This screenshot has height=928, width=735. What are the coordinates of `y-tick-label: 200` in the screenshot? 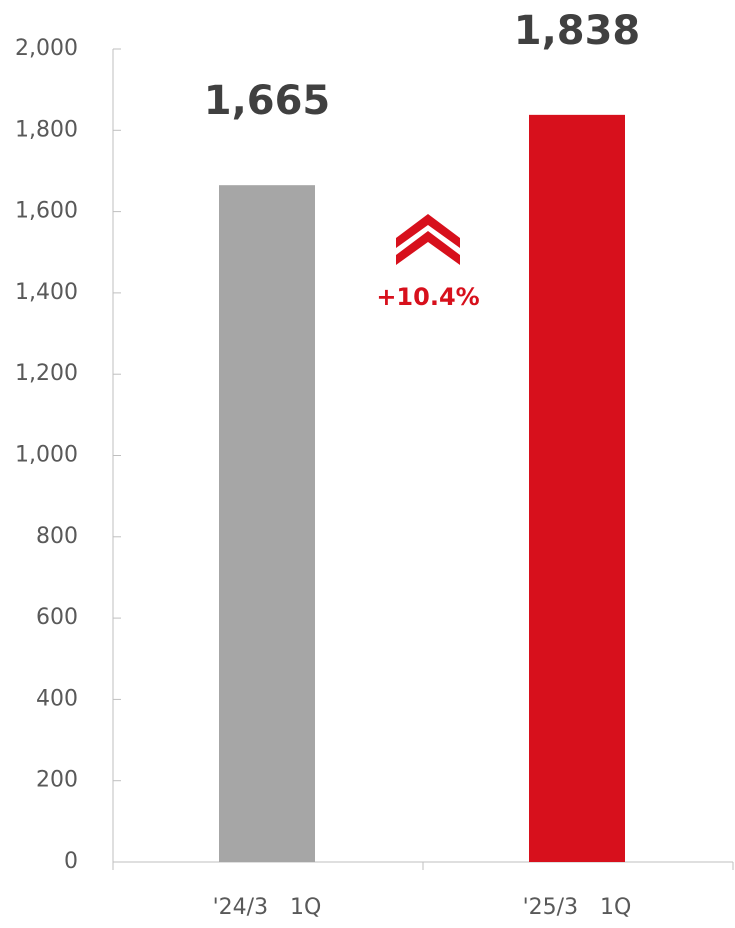 It's located at (57, 780).